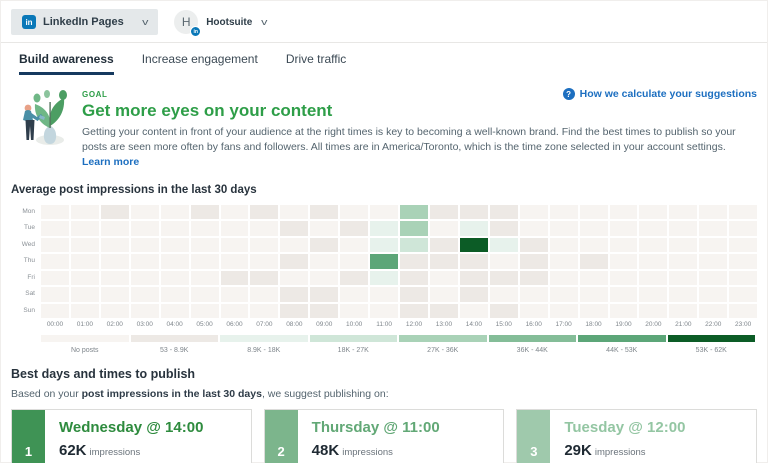 This screenshot has width=768, height=463. Describe the element at coordinates (294, 294) in the screenshot. I see `heatmap-cell-sat-08:00` at that location.